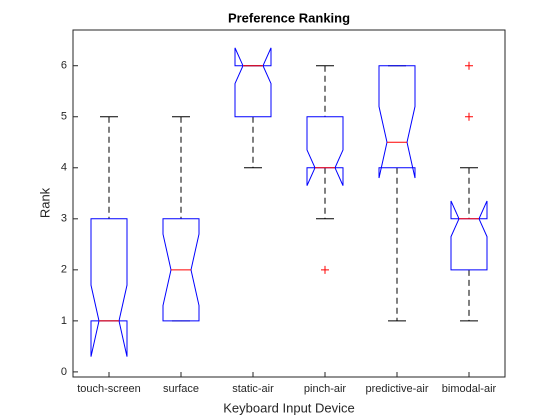 This screenshot has width=560, height=420. I want to click on y-tick-label: 0, so click(64, 372).